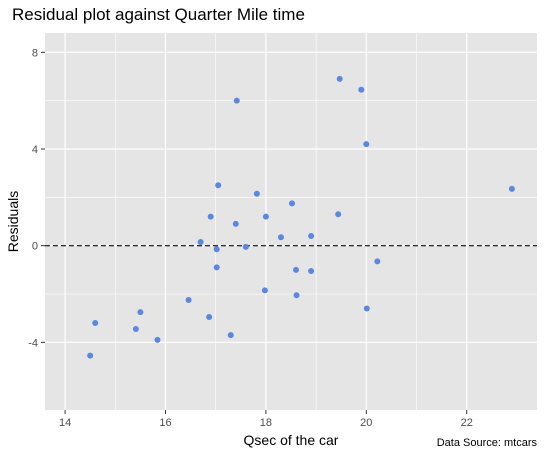 This screenshot has height=456, width=545. What do you see at coordinates (13, 221) in the screenshot?
I see `y-axis-title: Residuals` at bounding box center [13, 221].